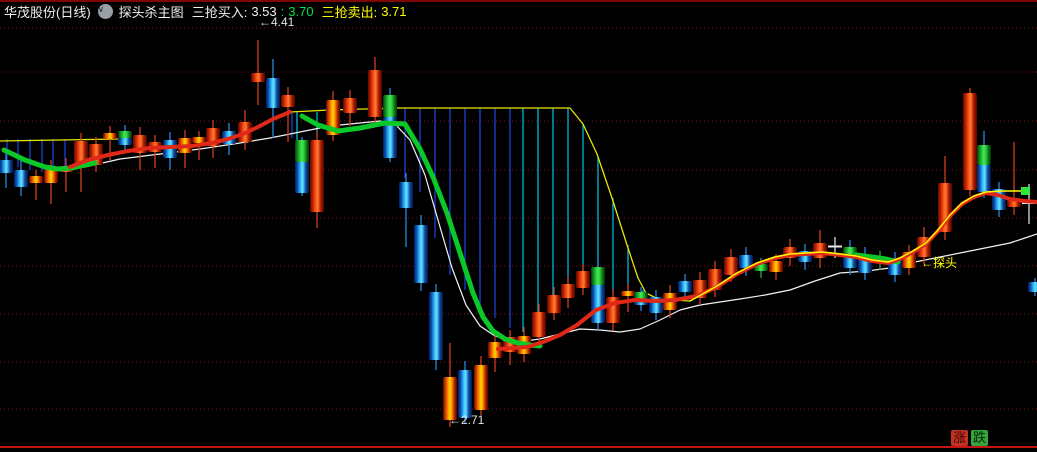  What do you see at coordinates (301, 11) in the screenshot?
I see `buy-value-2: 3.70` at bounding box center [301, 11].